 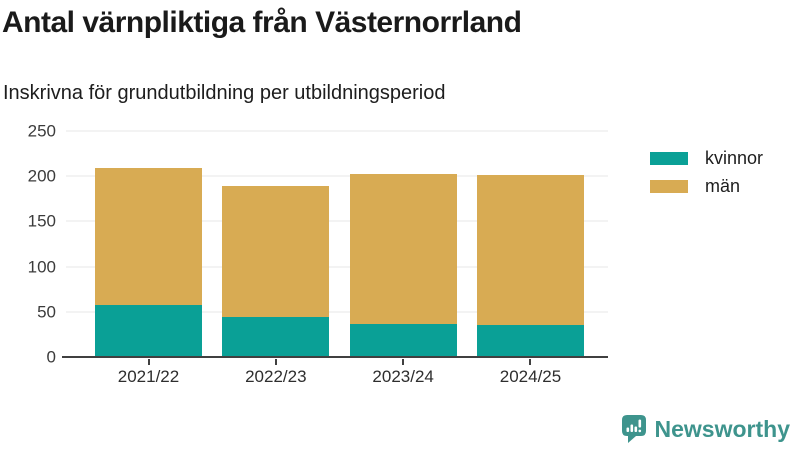 I want to click on legend: kvinnor män, so click(x=706, y=177).